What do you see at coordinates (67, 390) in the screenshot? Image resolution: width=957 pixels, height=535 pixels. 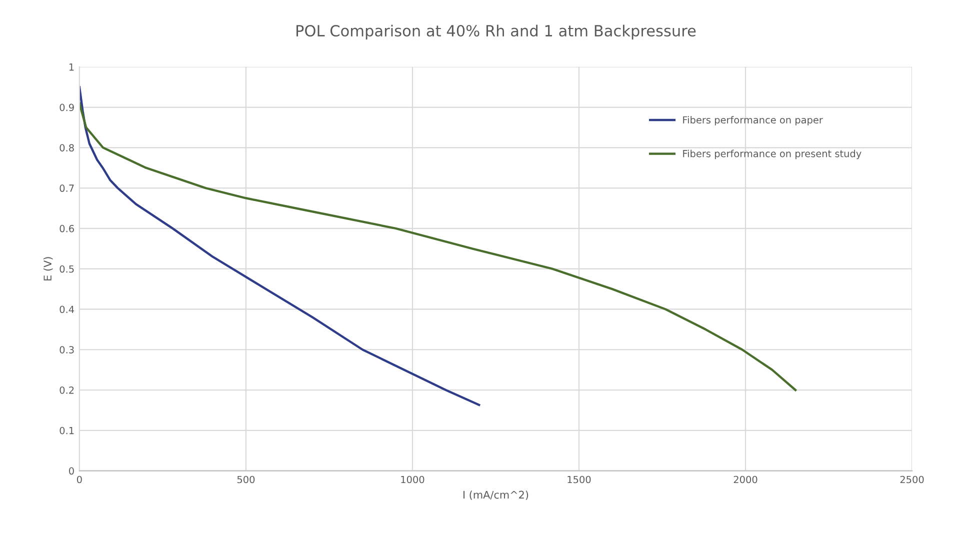 I see `y-tick-label: 0.2` at bounding box center [67, 390].